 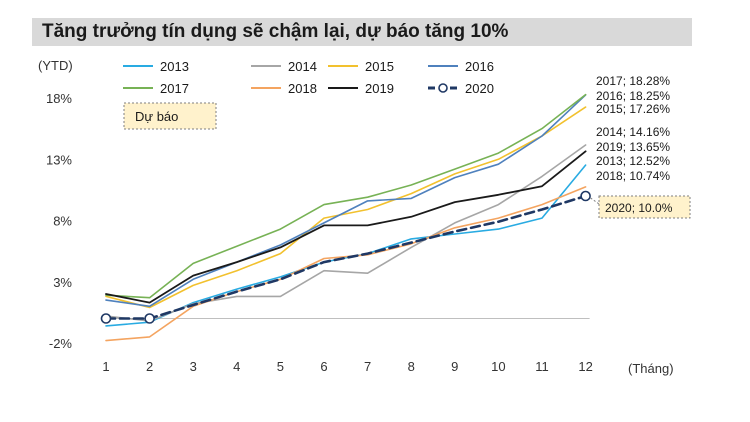 What do you see at coordinates (174, 88) in the screenshot?
I see `legend-label-2017: 2017` at bounding box center [174, 88].